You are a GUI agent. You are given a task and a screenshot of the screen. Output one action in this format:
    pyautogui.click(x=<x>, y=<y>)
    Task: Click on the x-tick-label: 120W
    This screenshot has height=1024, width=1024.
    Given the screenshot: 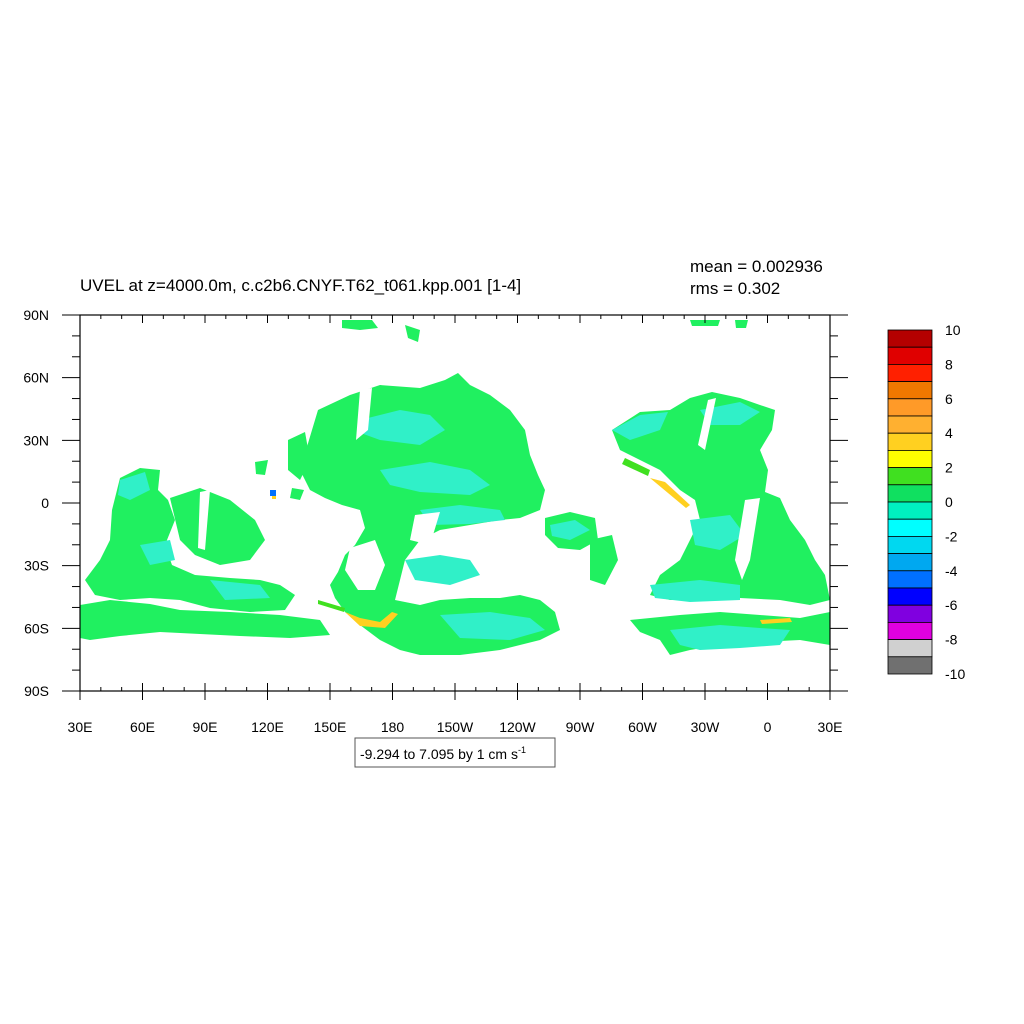 What is the action you would take?
    pyautogui.click(x=517, y=727)
    